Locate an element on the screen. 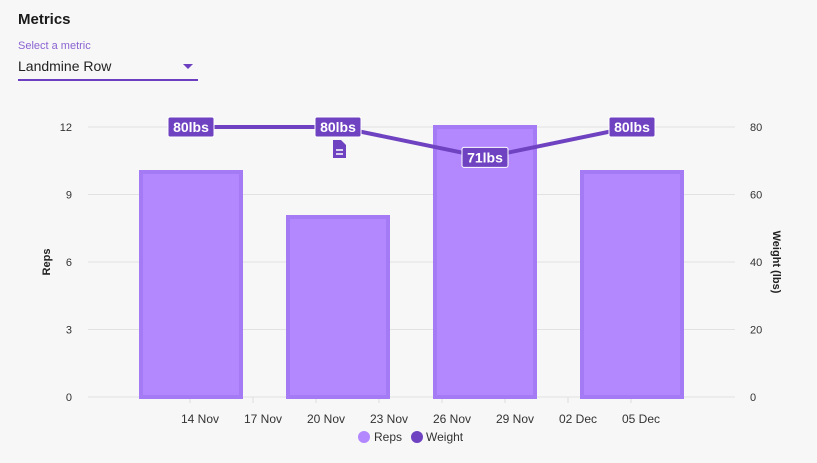  metric-select-label: Select a metric is located at coordinates (54, 46).